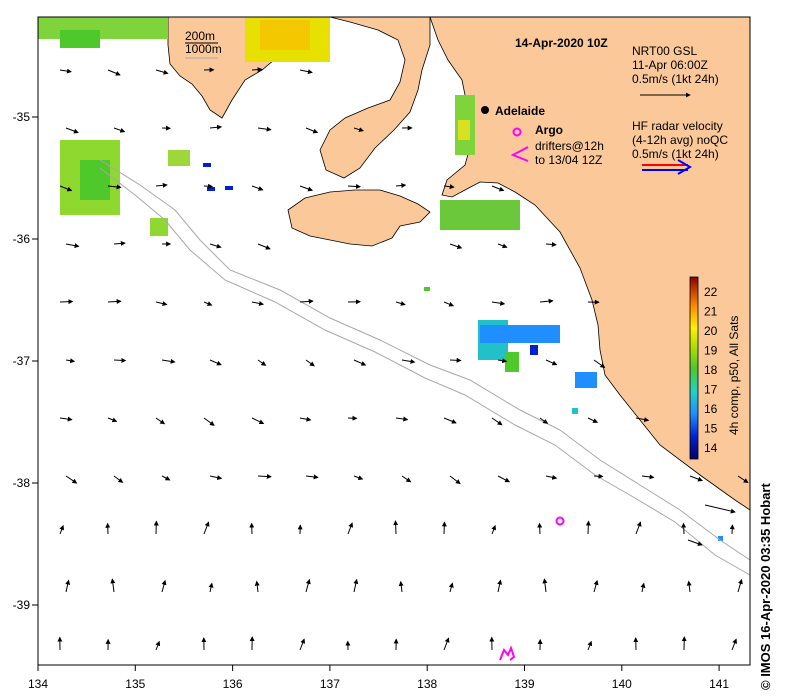 The height and width of the screenshot is (700, 791). What do you see at coordinates (549, 130) in the screenshot?
I see `argo-label: Argo` at bounding box center [549, 130].